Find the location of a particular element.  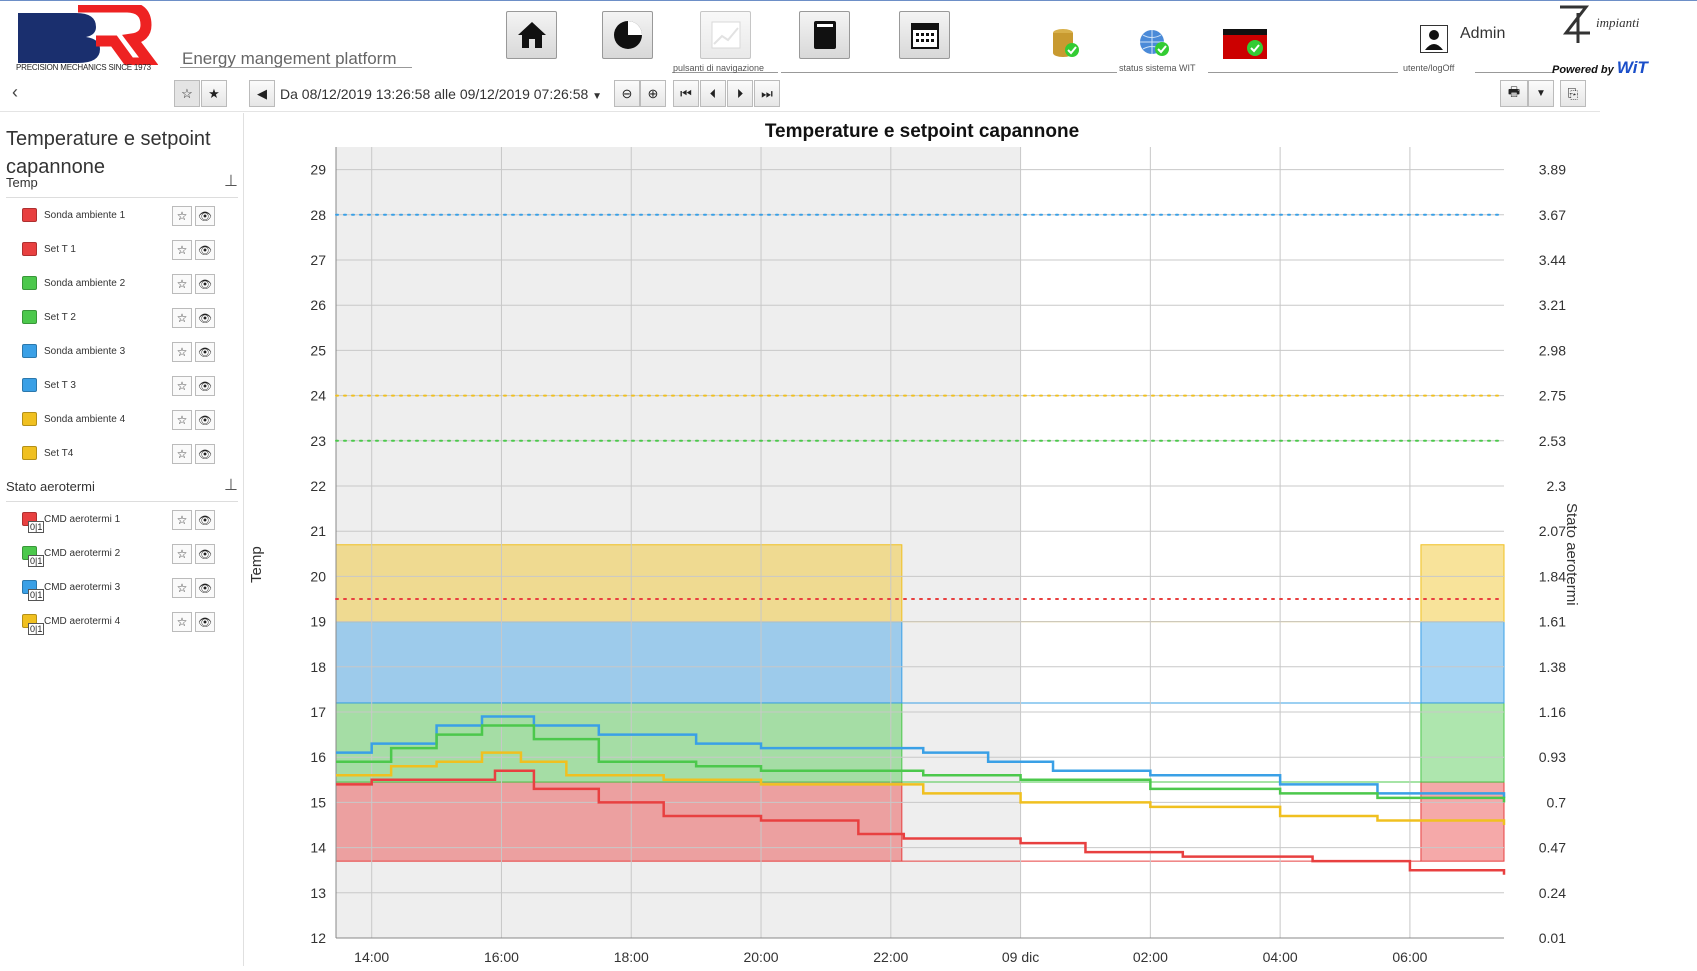

reports-button is located at coordinates (627, 35).